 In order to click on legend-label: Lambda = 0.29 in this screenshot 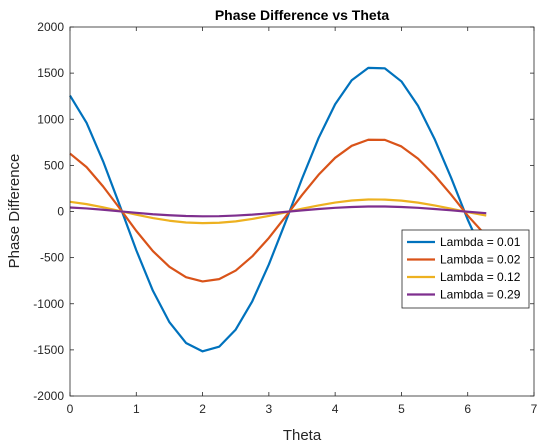, I will do `click(480, 295)`.